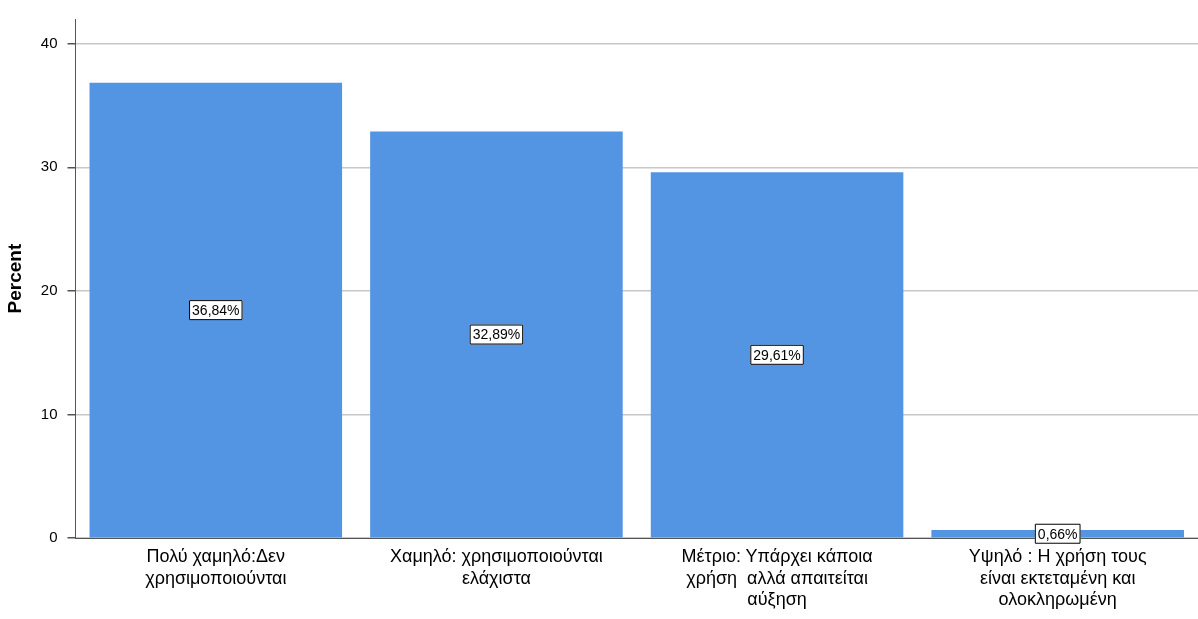 The width and height of the screenshot is (1198, 619). I want to click on y-axis-title: Percent, so click(14, 278).